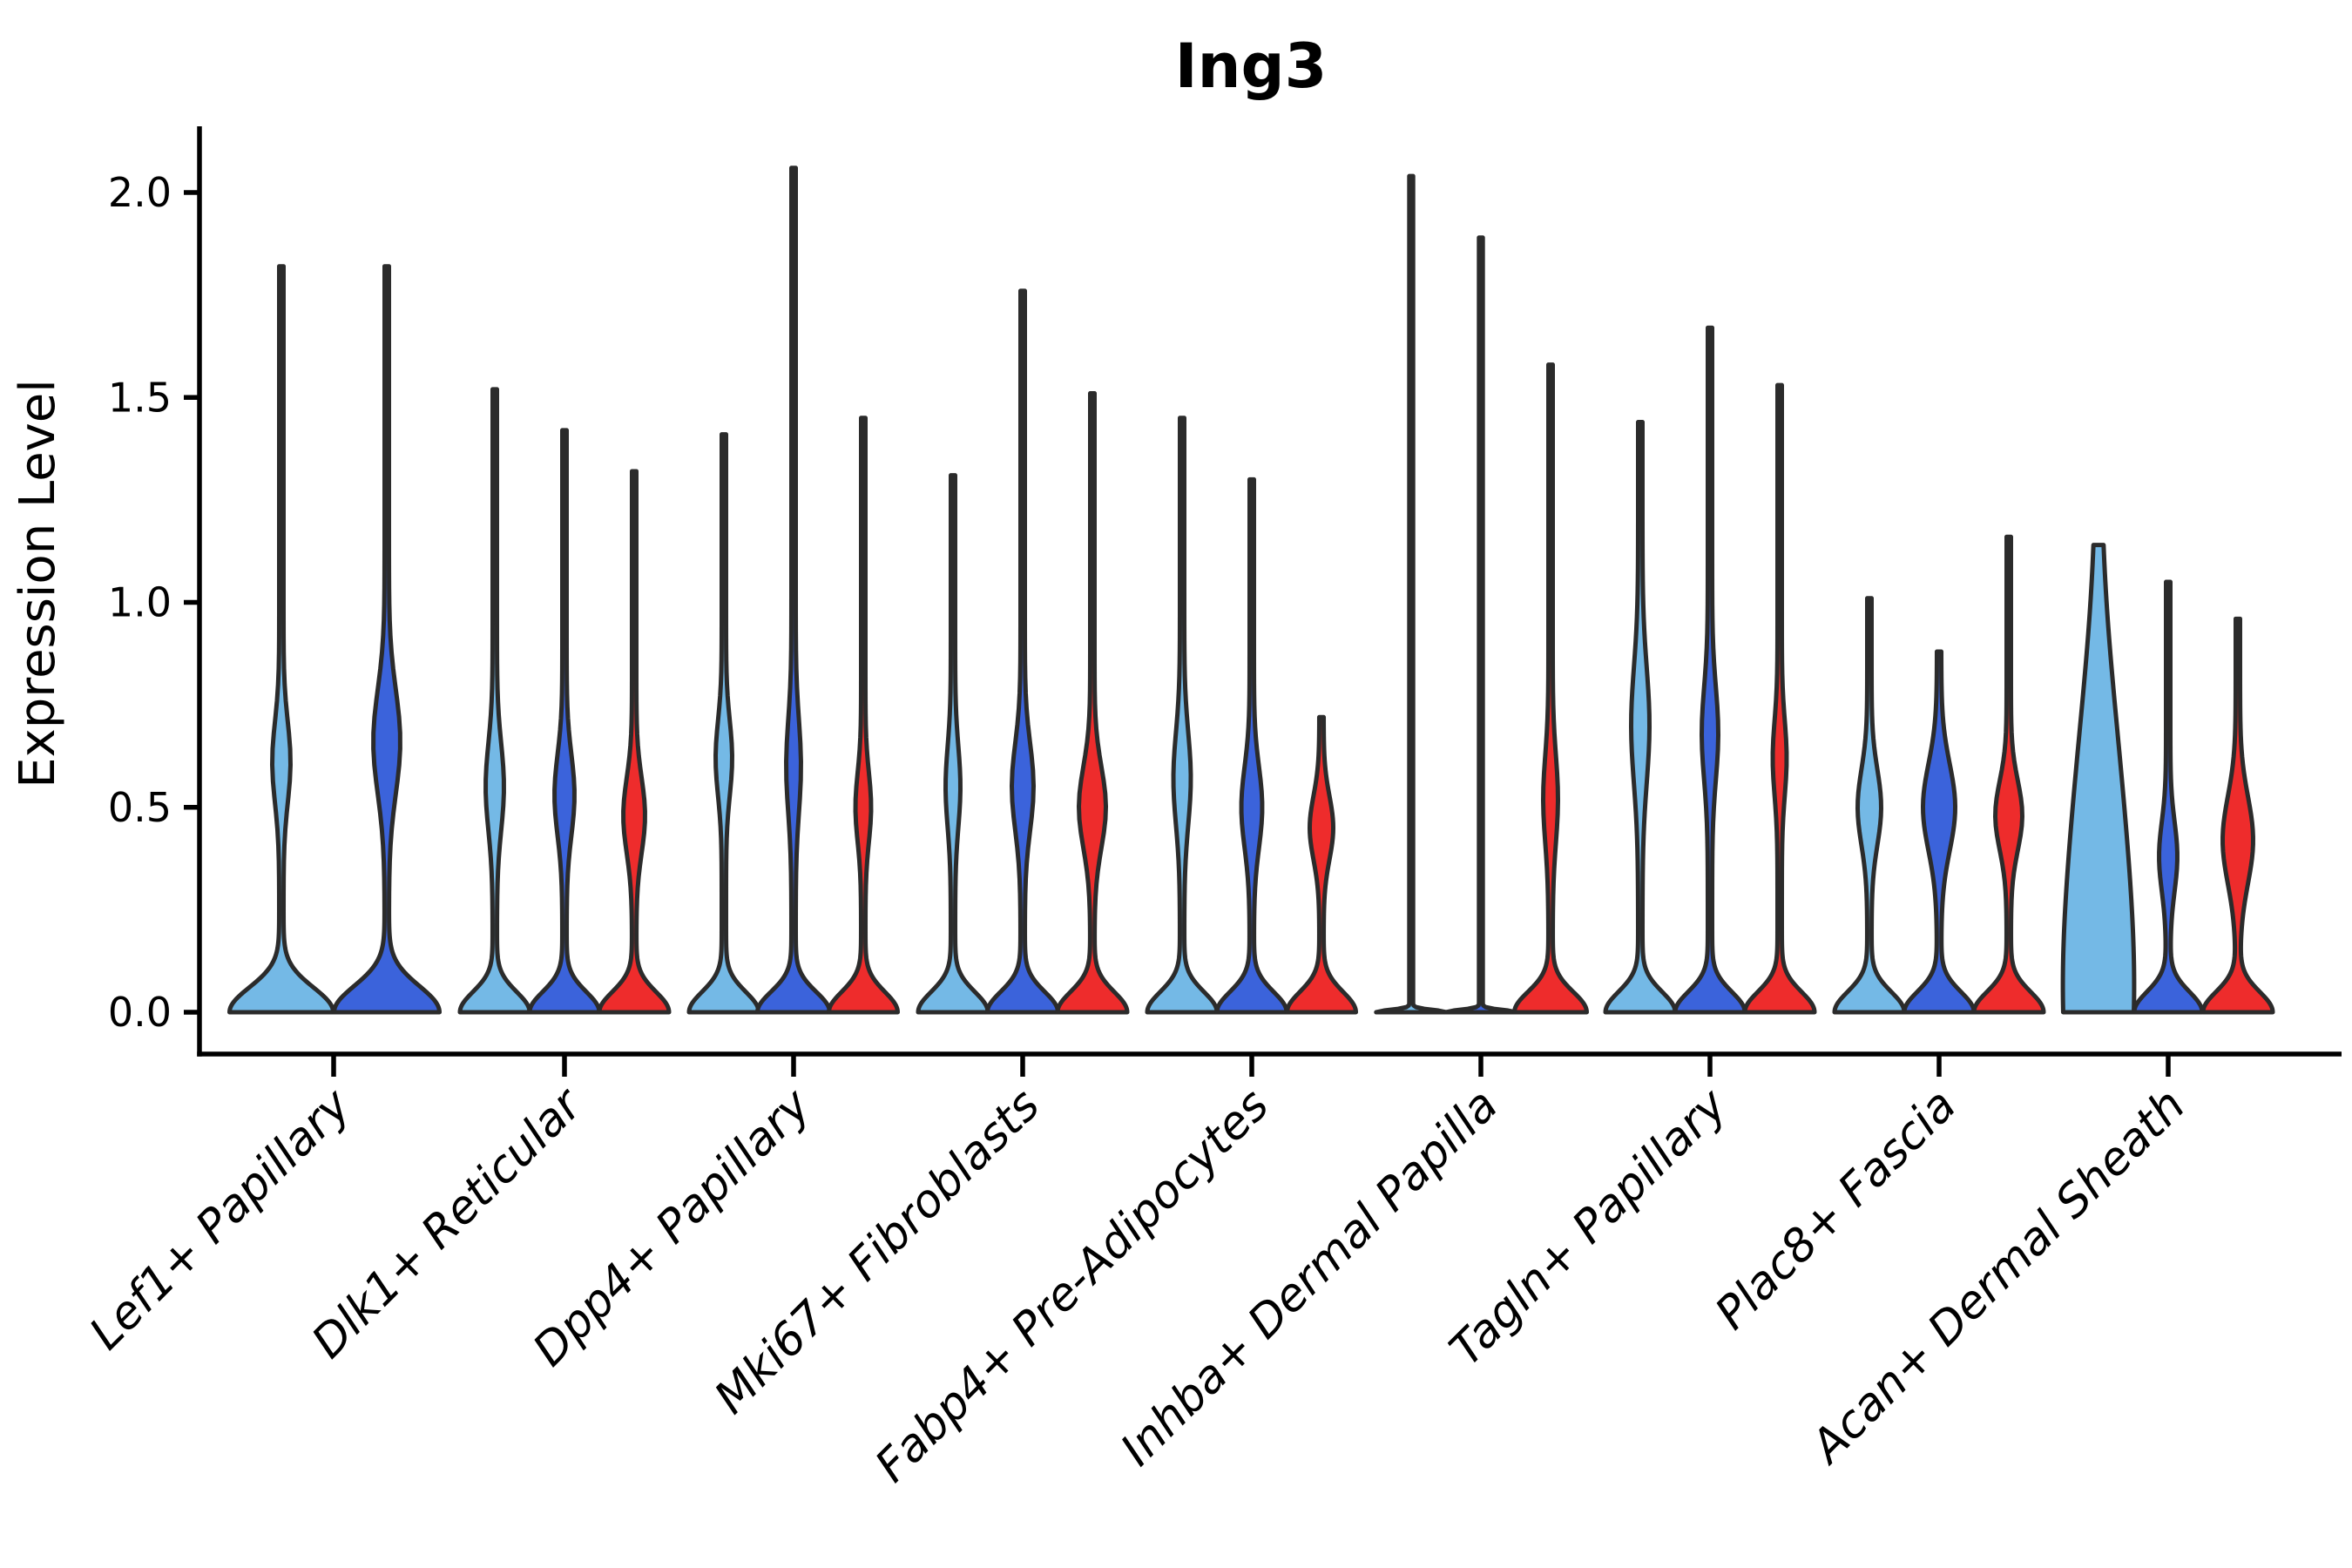  What do you see at coordinates (953, 744) in the screenshot?
I see `violin-mki67-group-lightblue` at bounding box center [953, 744].